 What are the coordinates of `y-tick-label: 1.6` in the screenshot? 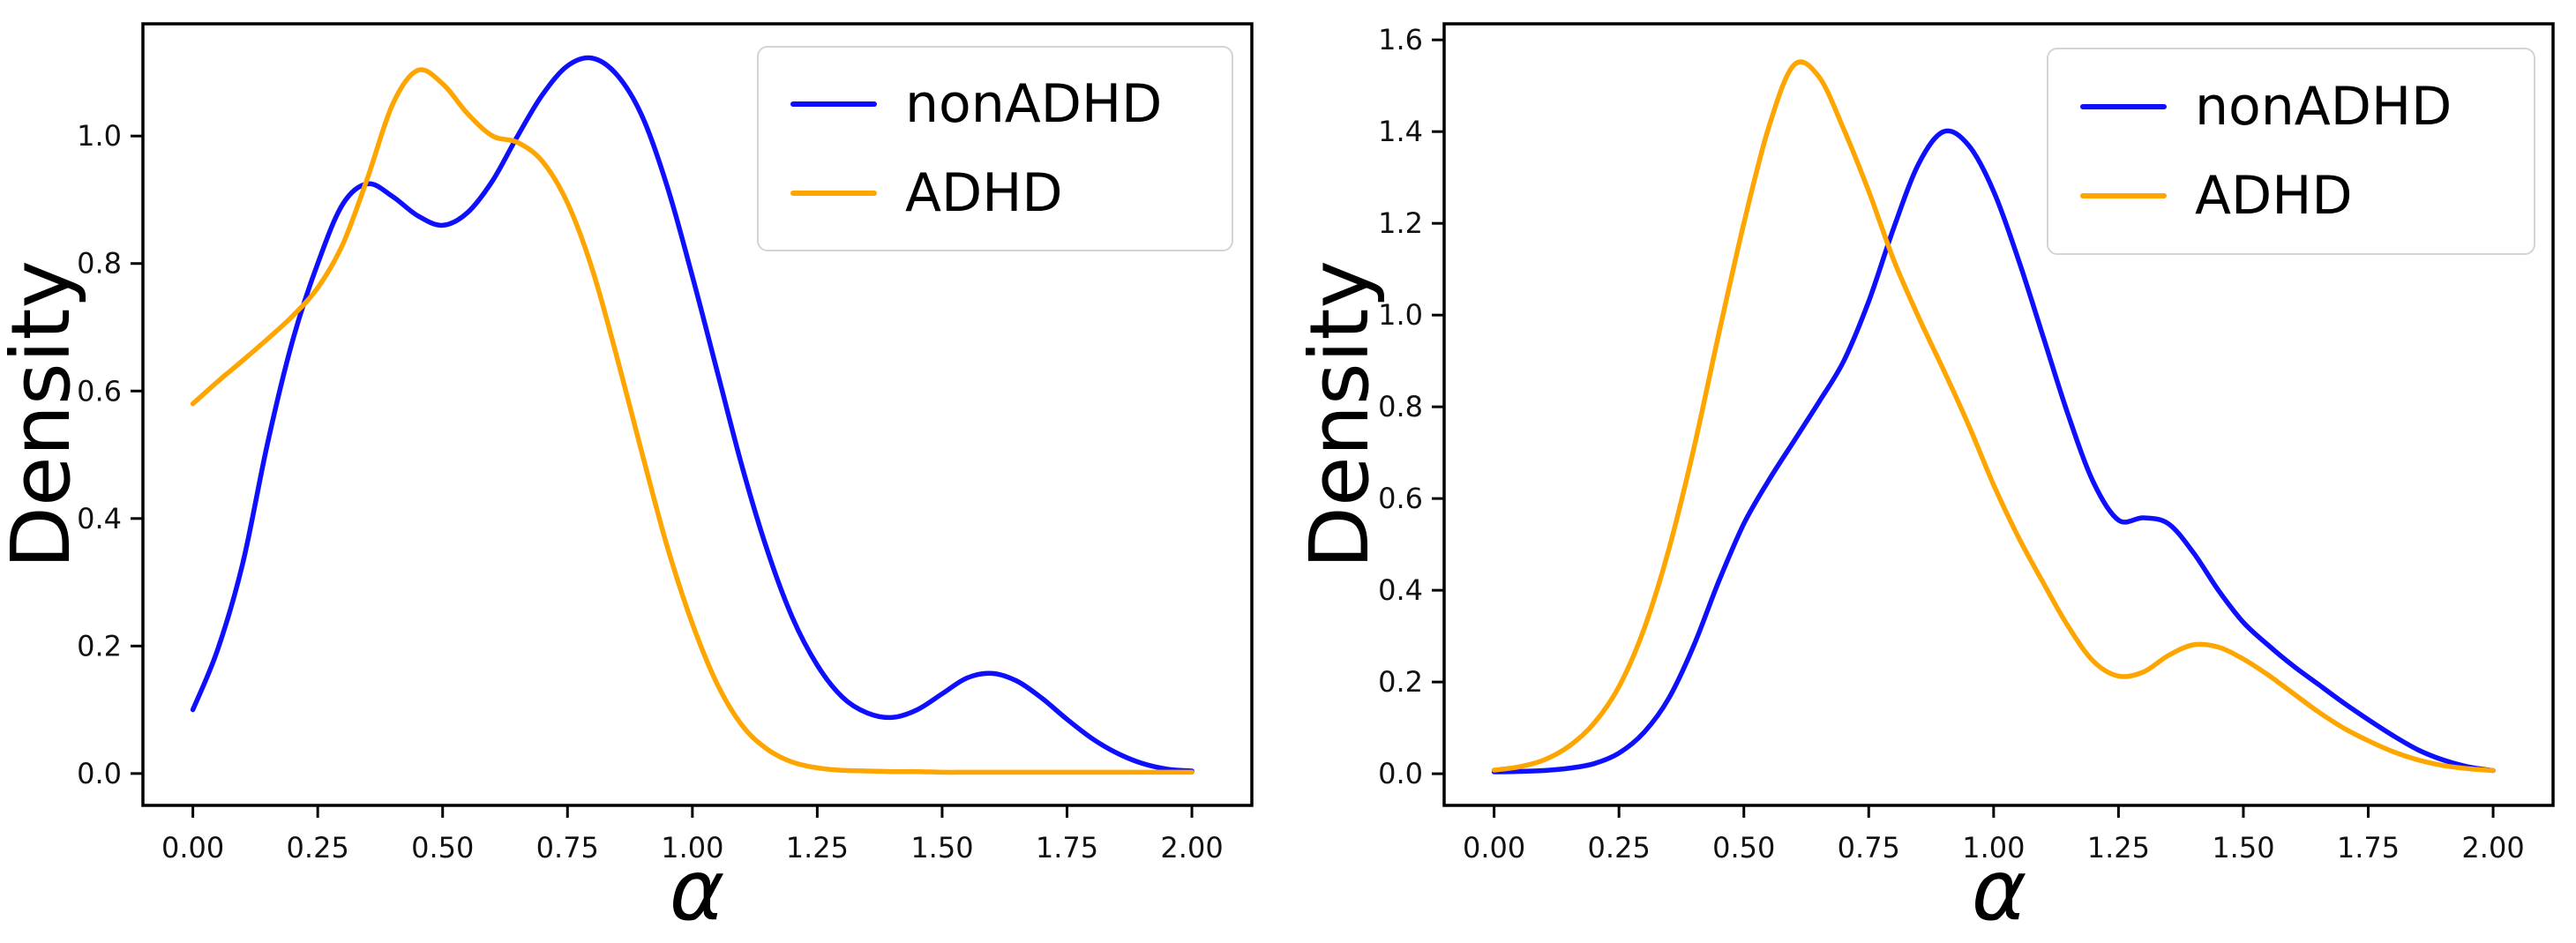 It's located at (1400, 39).